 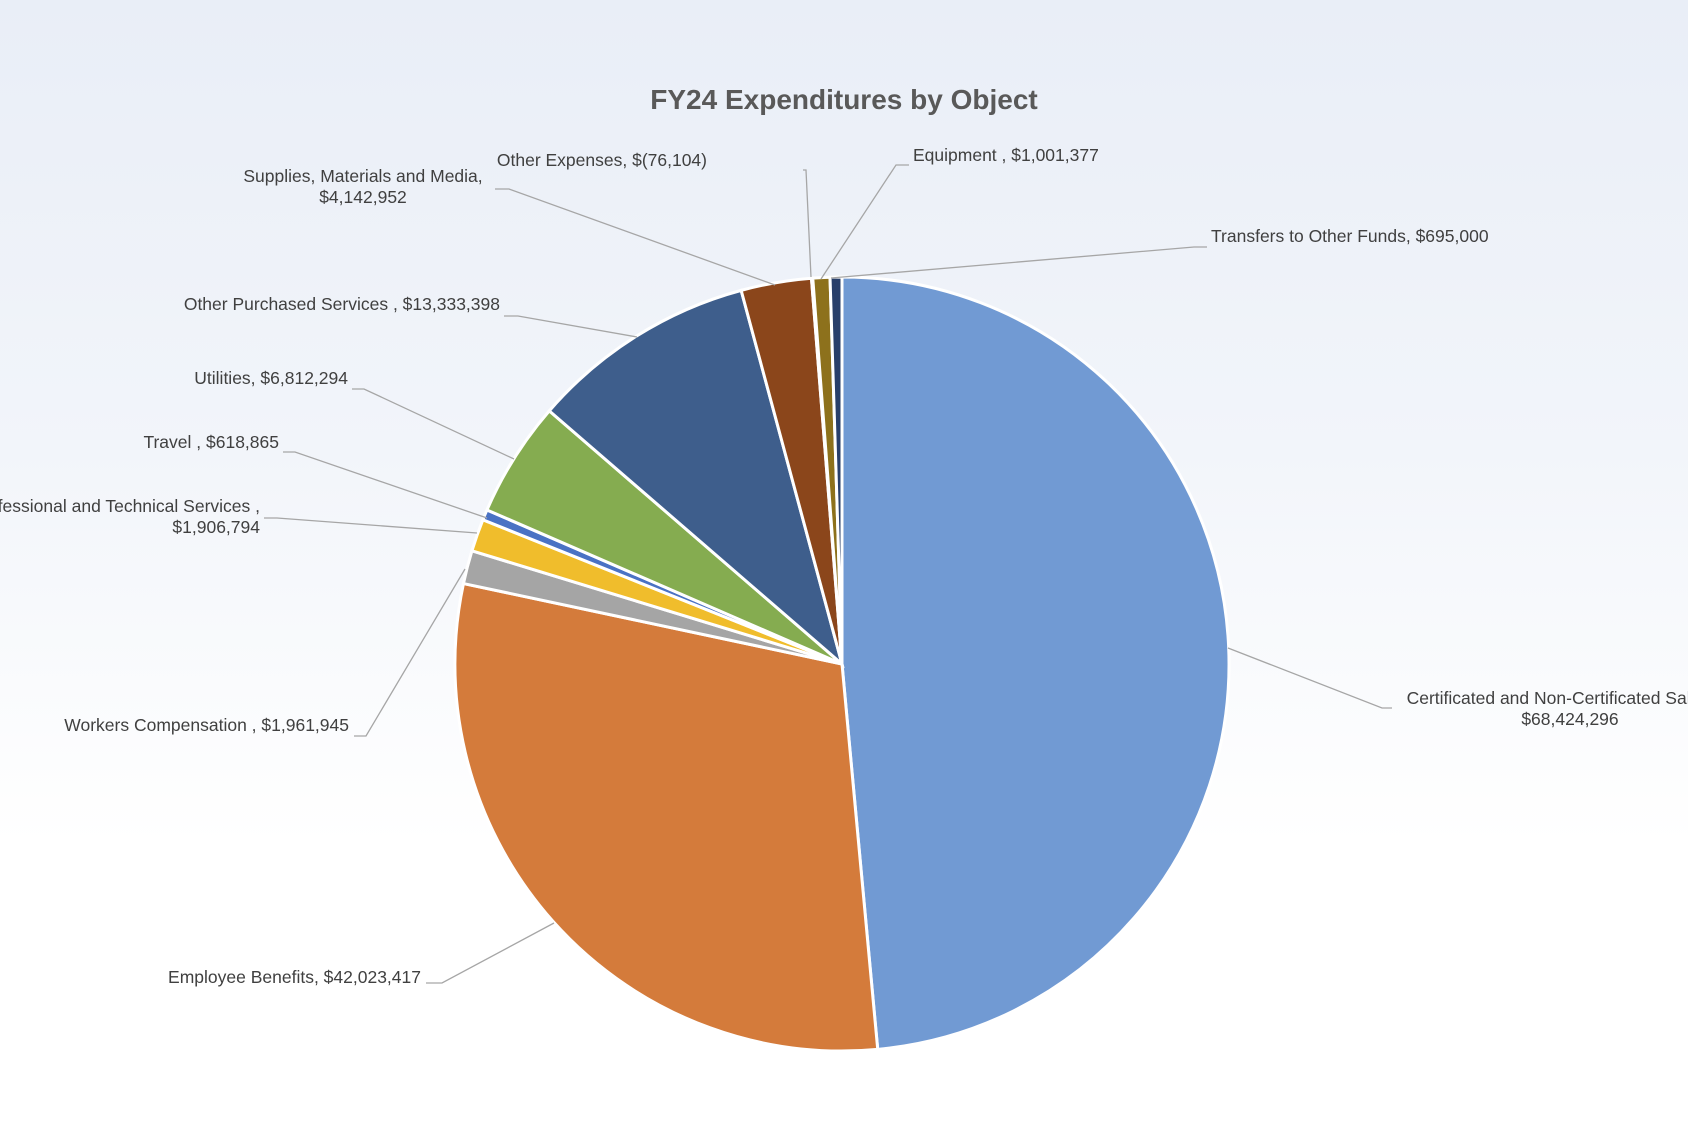 What do you see at coordinates (1350, 236) in the screenshot?
I see `data-label: Transfers to Other Funds, $695,000` at bounding box center [1350, 236].